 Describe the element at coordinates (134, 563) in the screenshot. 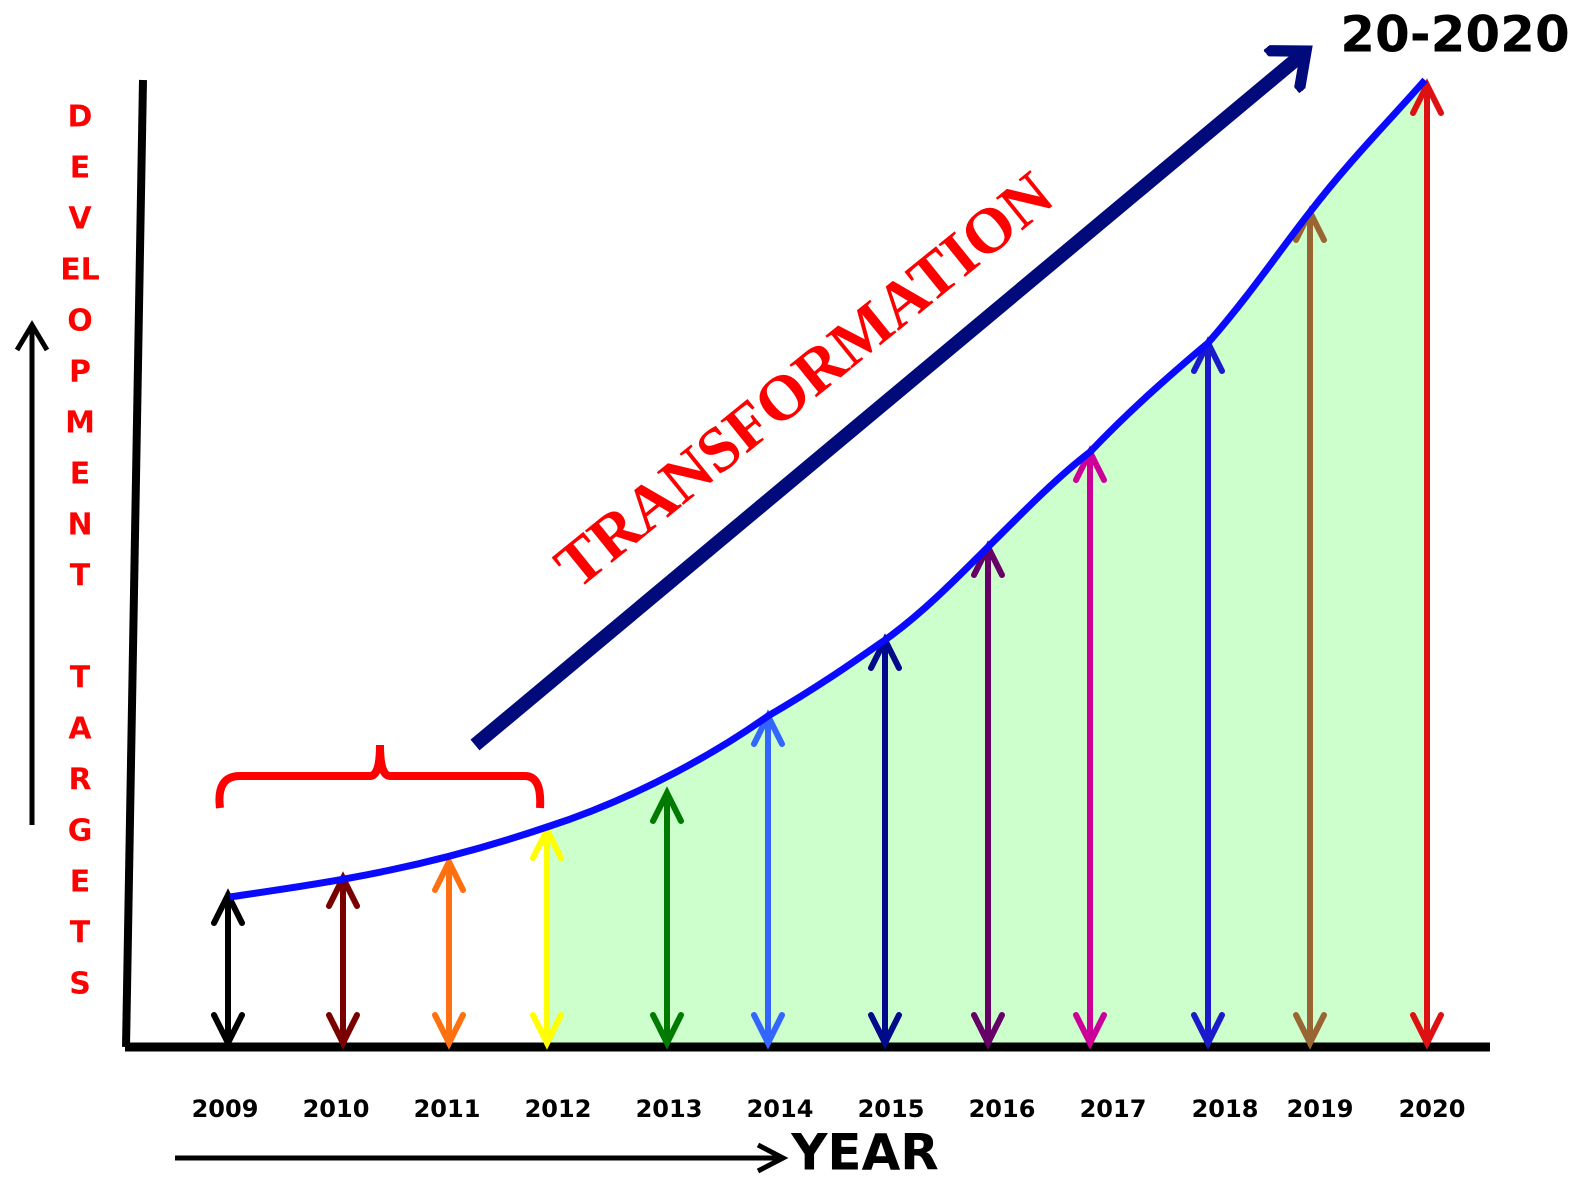

I see `y-axis` at that location.